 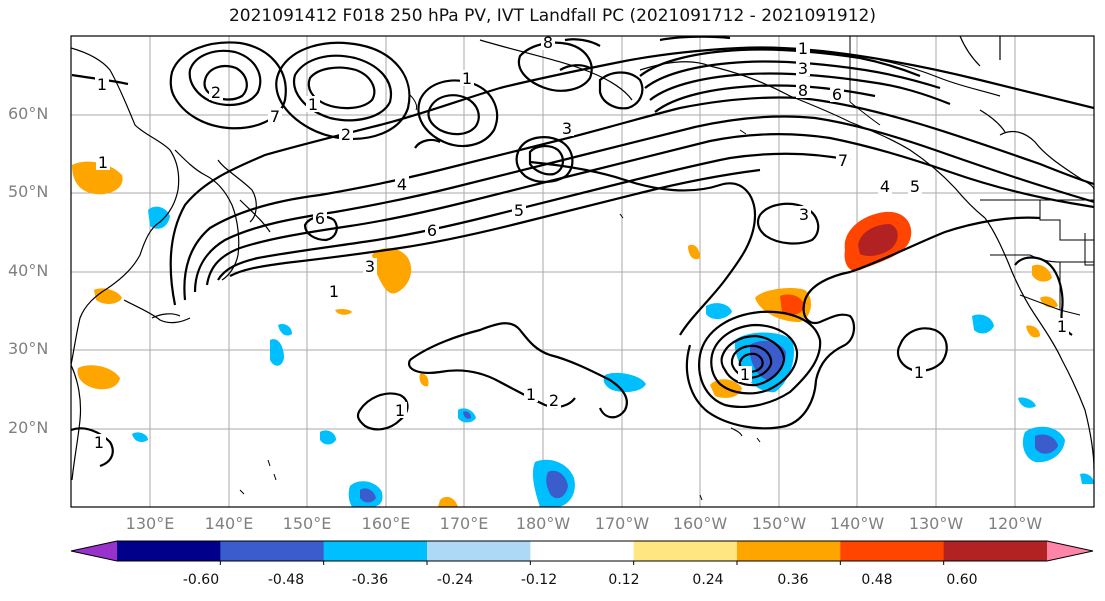 I want to click on colorbar-tick-label: 0.60, so click(x=962, y=580).